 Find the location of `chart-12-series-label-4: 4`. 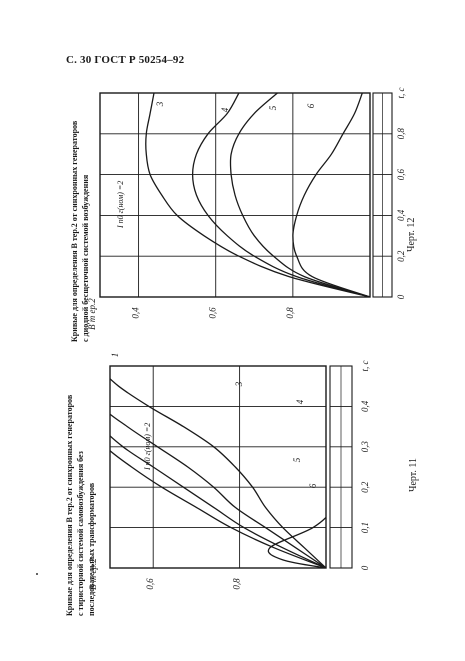

chart-12-series-label-4: 4 is located at coordinates (225, 109).